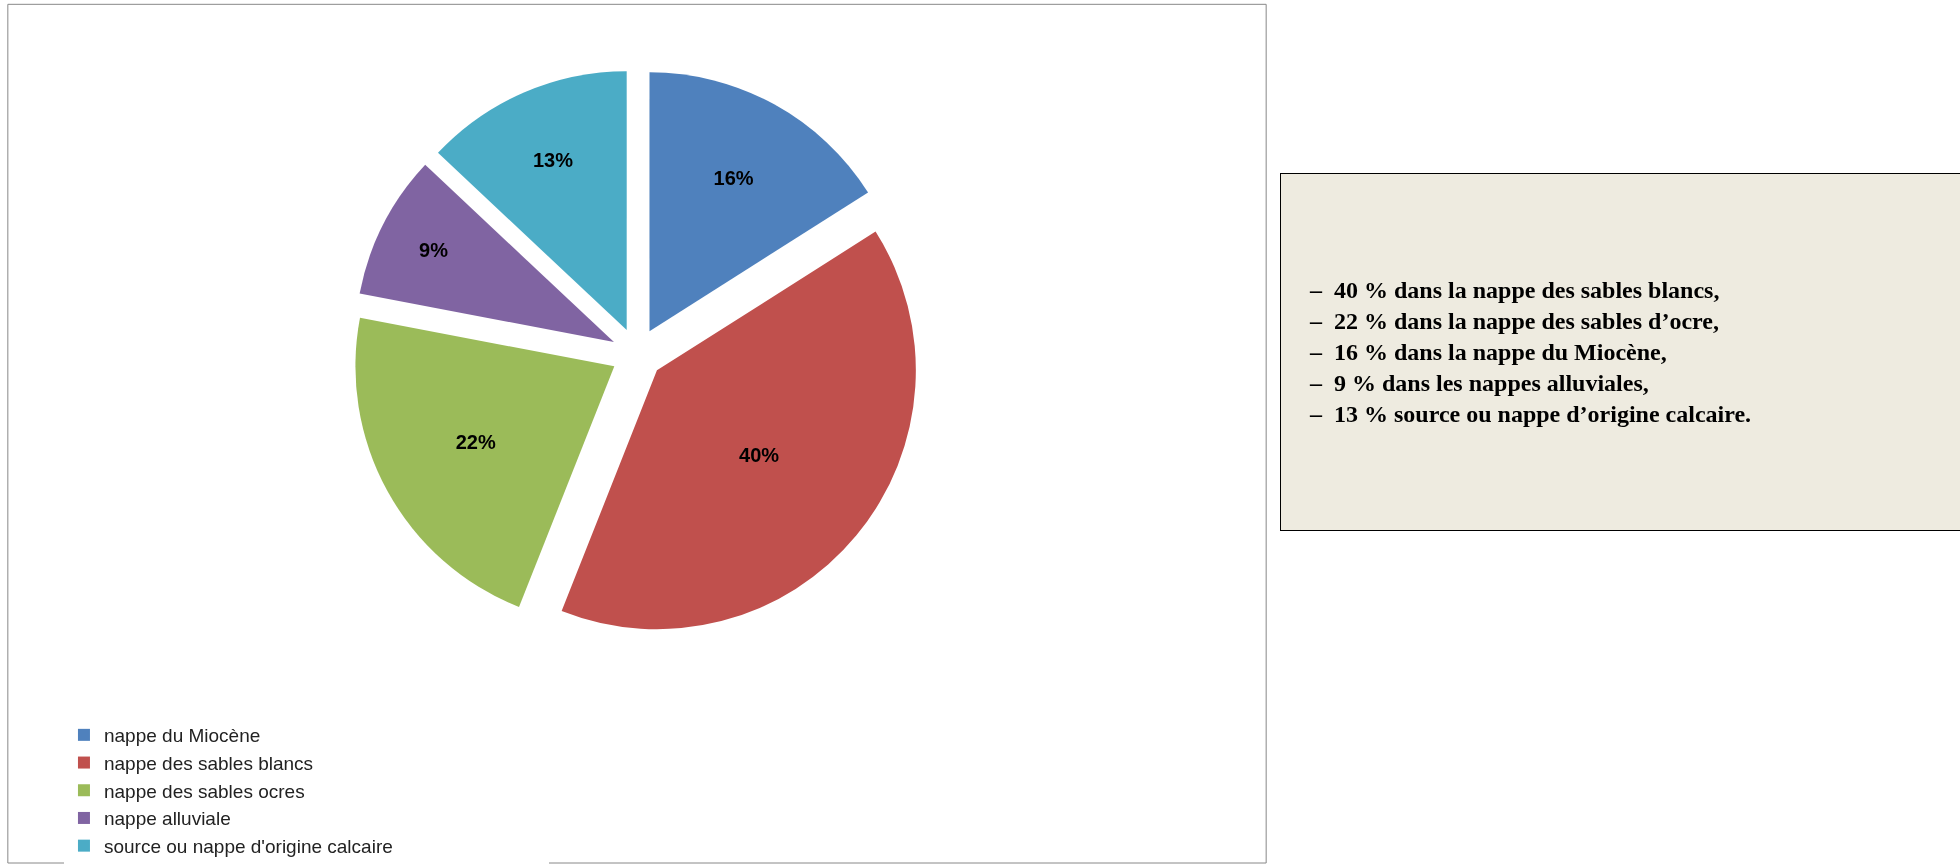 The width and height of the screenshot is (1960, 865). What do you see at coordinates (733, 178) in the screenshot?
I see `data-label: 16%` at bounding box center [733, 178].